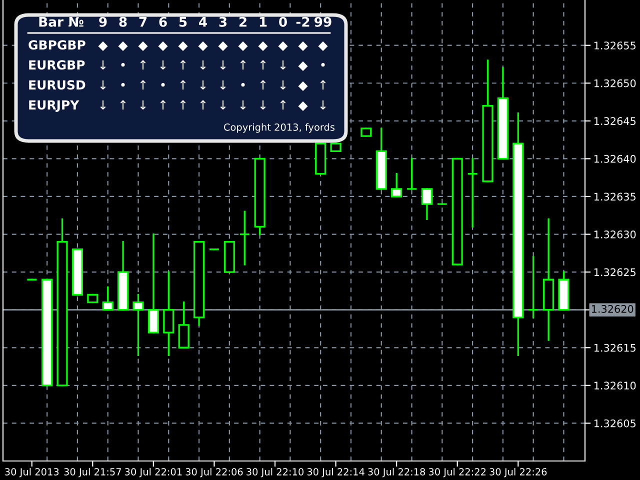  I want to click on x-tick-label: 30 Jul 22:10, so click(275, 473).